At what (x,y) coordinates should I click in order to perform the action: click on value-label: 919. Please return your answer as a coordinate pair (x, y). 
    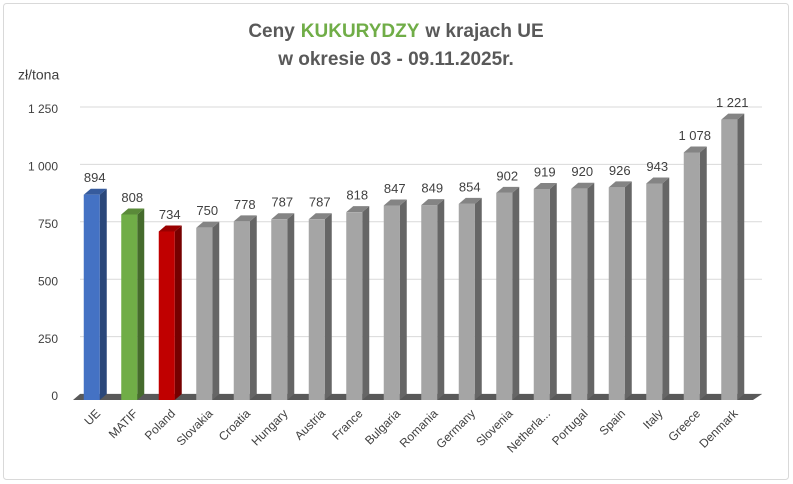
    Looking at the image, I should click on (545, 171).